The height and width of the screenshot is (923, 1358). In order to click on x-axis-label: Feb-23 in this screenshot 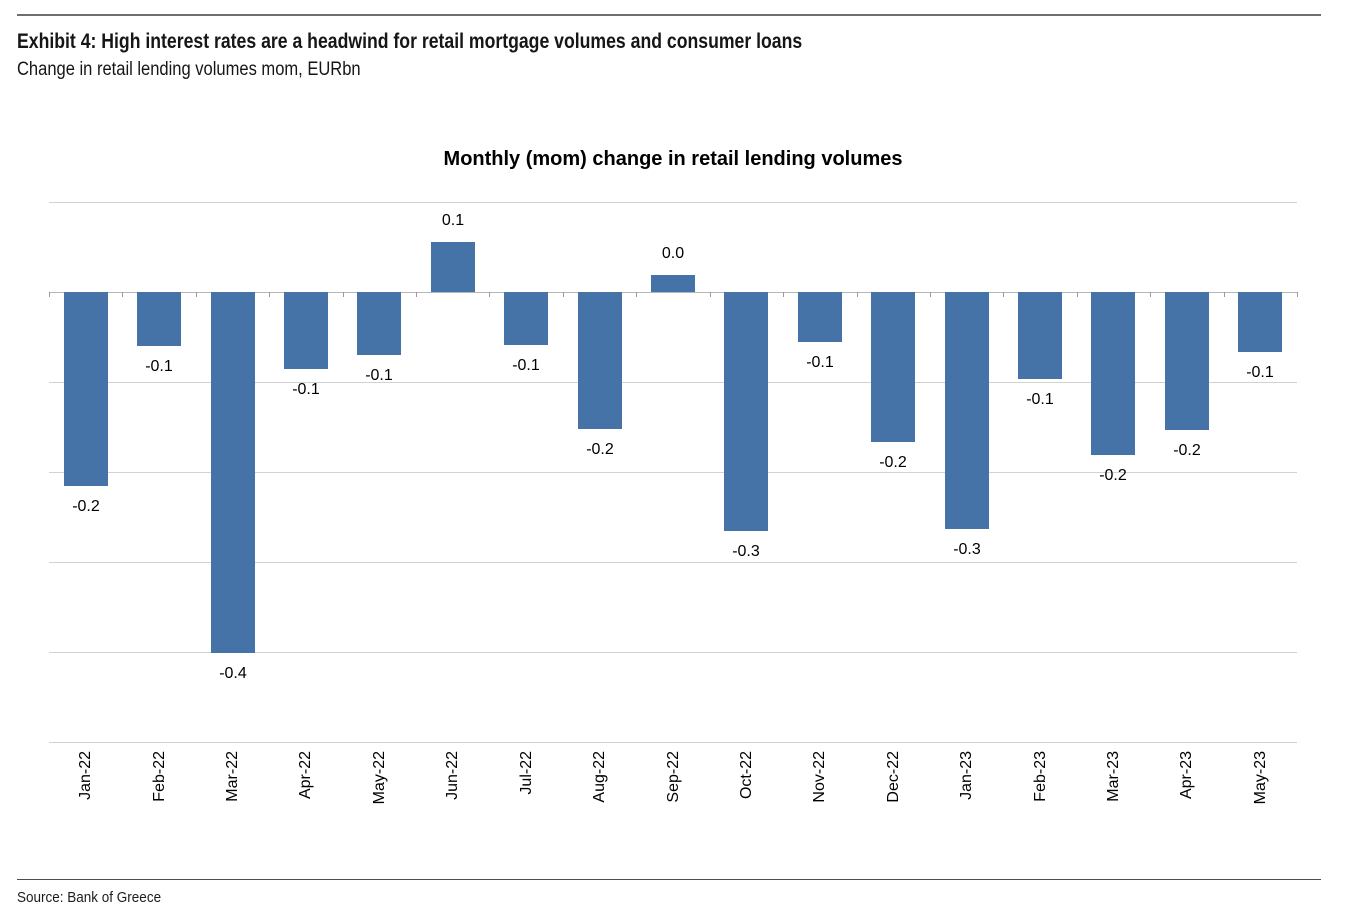, I will do `click(1040, 776)`.